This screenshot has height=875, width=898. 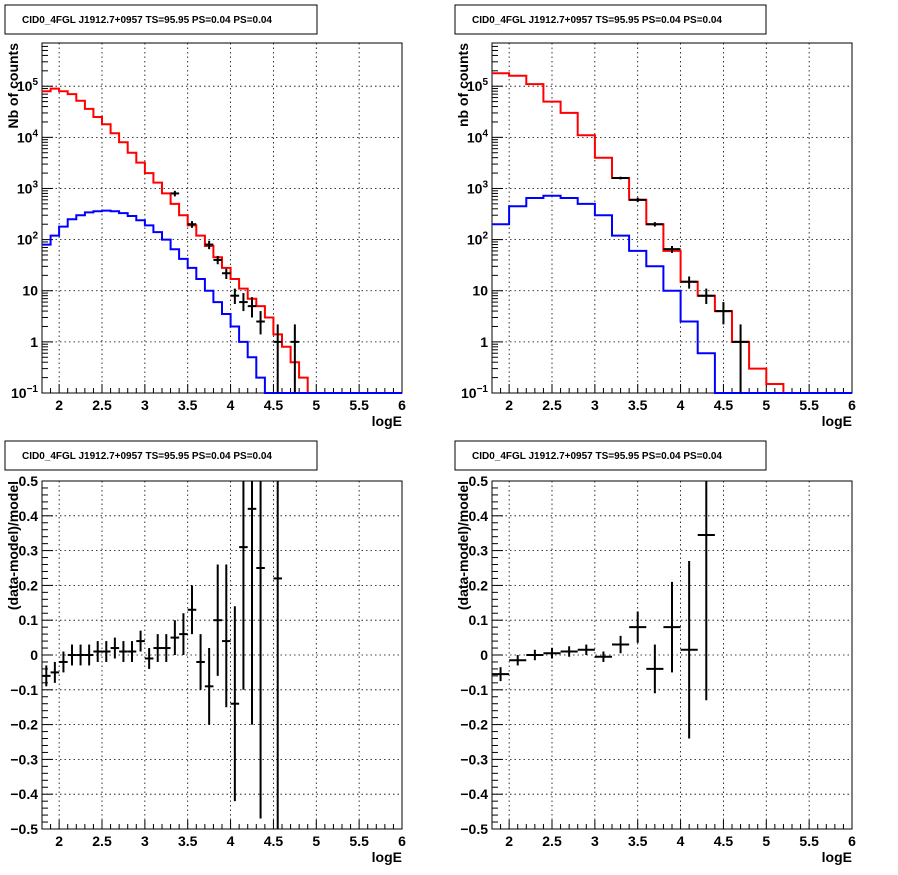 I want to click on y-tick-label: 10⁴, so click(x=28, y=136).